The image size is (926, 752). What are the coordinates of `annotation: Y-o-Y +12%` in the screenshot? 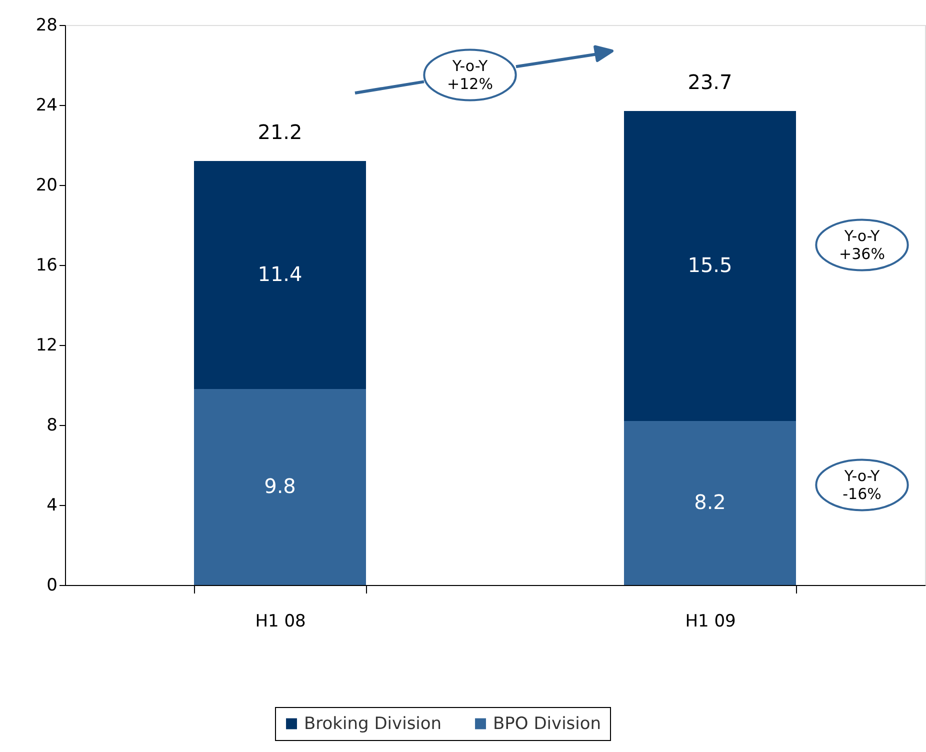 It's located at (470, 75).